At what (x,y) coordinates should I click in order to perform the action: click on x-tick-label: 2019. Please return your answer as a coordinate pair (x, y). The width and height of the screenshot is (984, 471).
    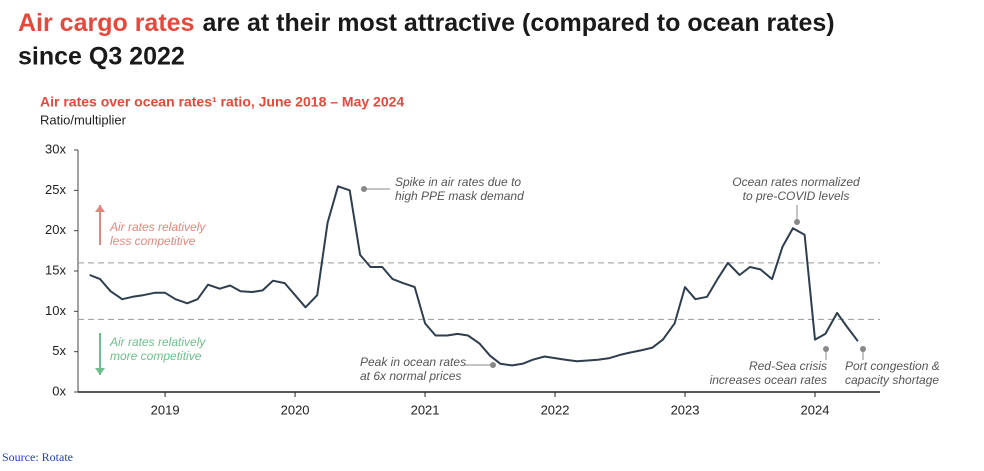
    Looking at the image, I should click on (165, 409).